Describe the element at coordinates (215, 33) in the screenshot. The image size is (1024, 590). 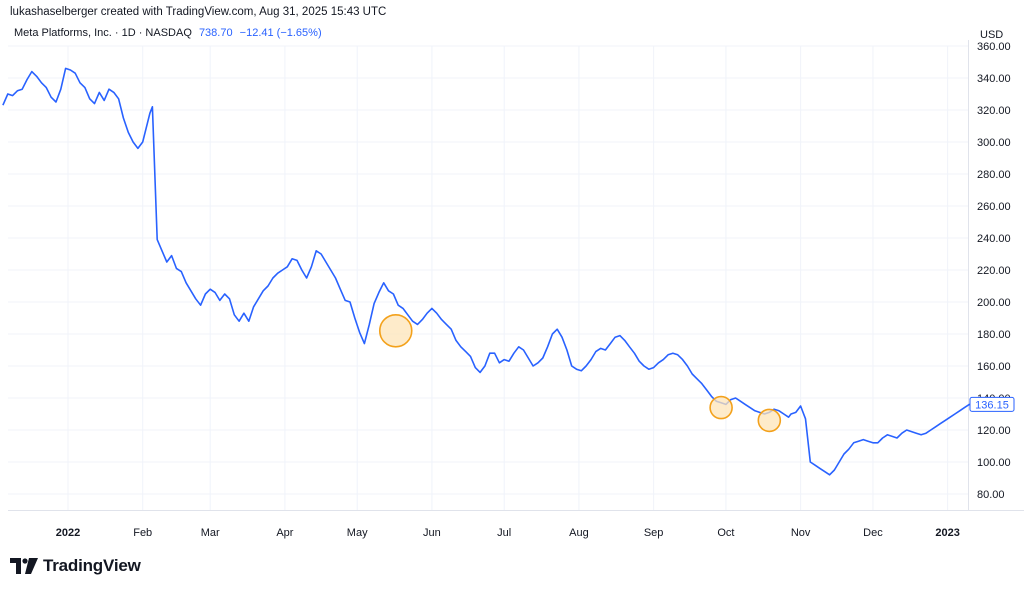
I see `last-price: 738.70` at that location.